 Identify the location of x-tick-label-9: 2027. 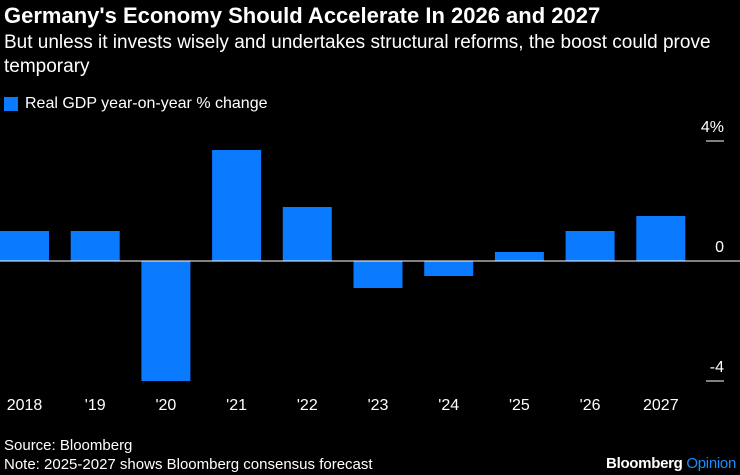
(661, 405).